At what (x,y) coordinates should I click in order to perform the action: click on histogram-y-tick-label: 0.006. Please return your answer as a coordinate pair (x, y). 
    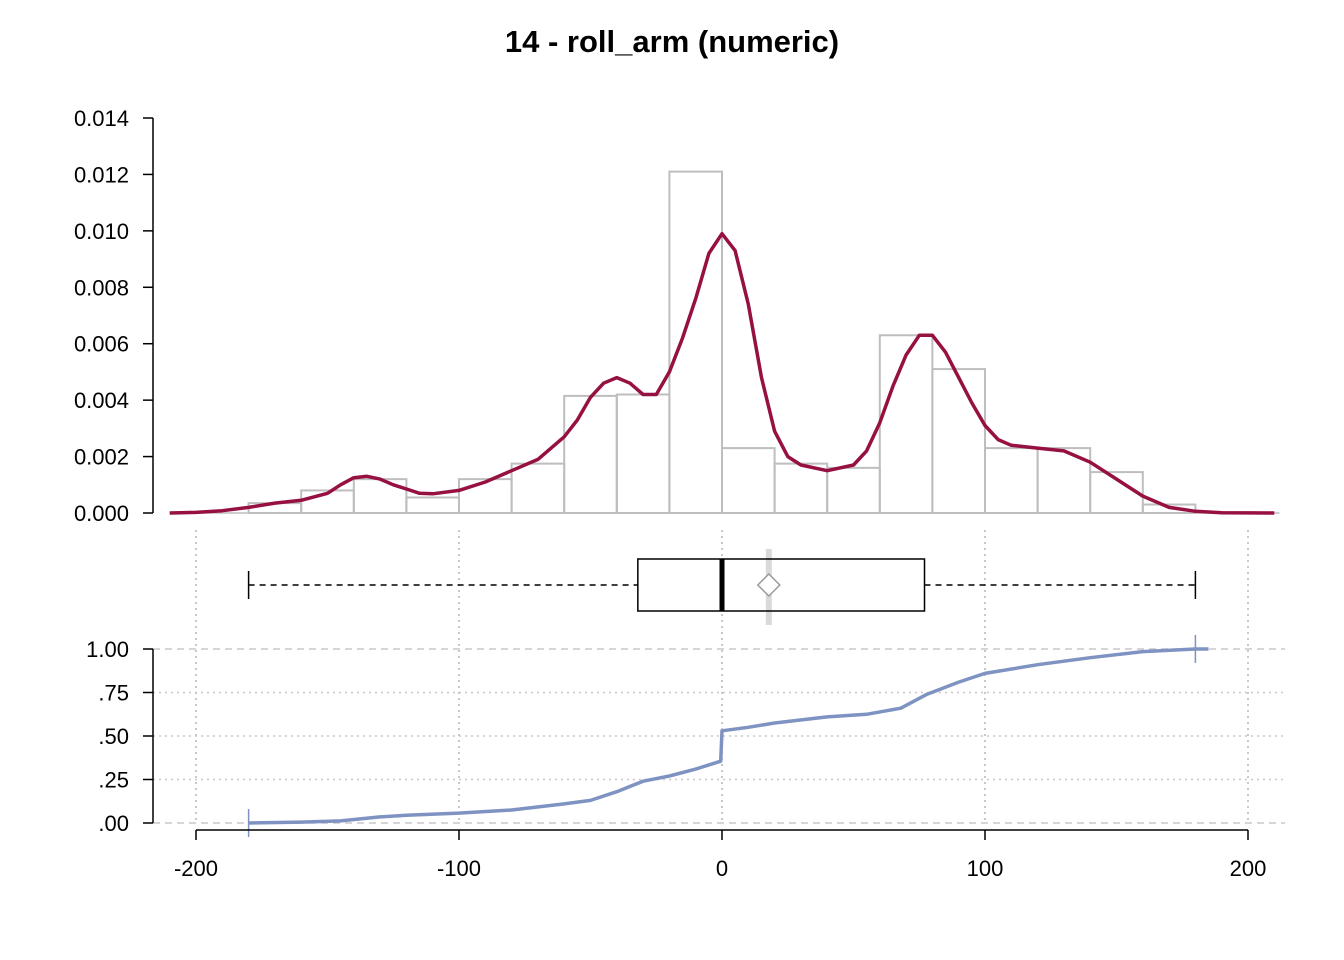
    Looking at the image, I should click on (101, 344).